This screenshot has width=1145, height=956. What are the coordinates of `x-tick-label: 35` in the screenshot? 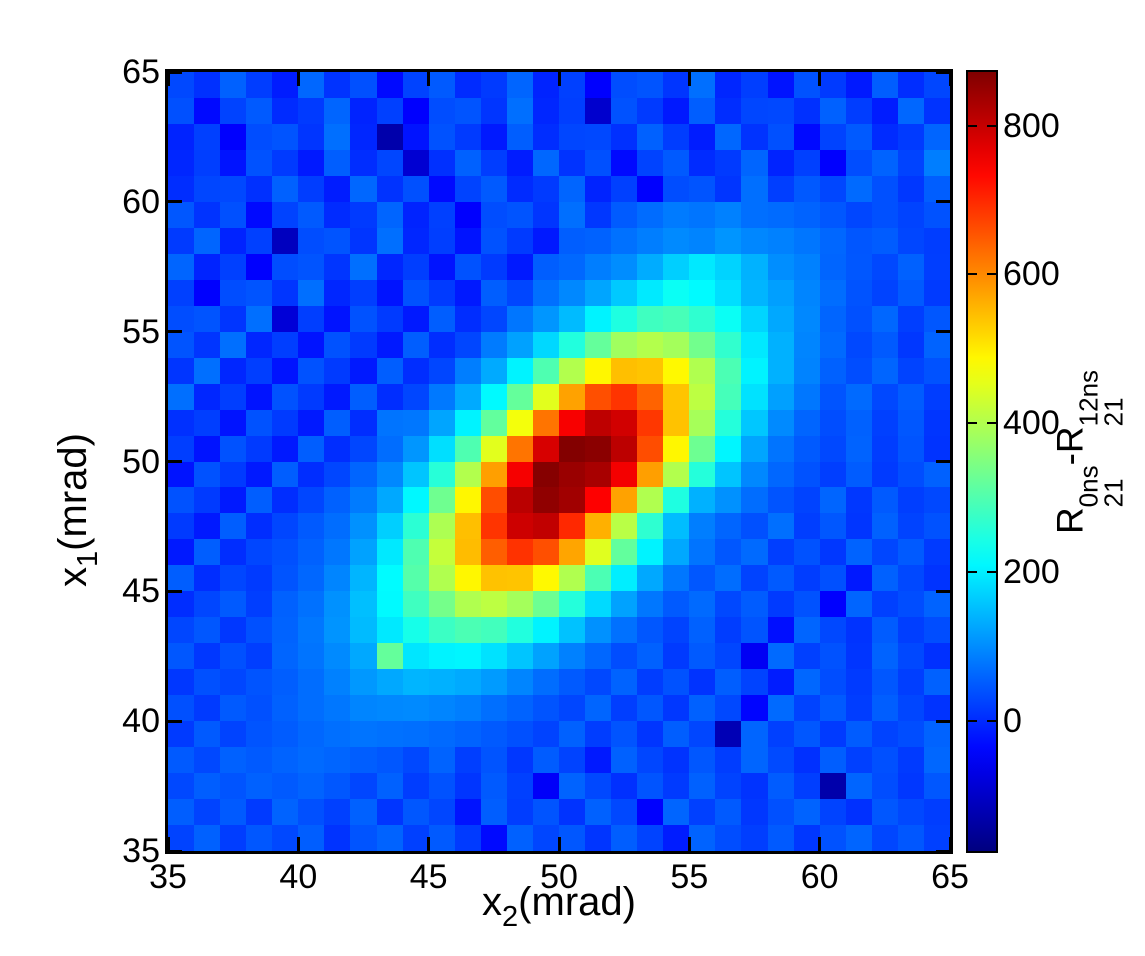 It's located at (168, 877).